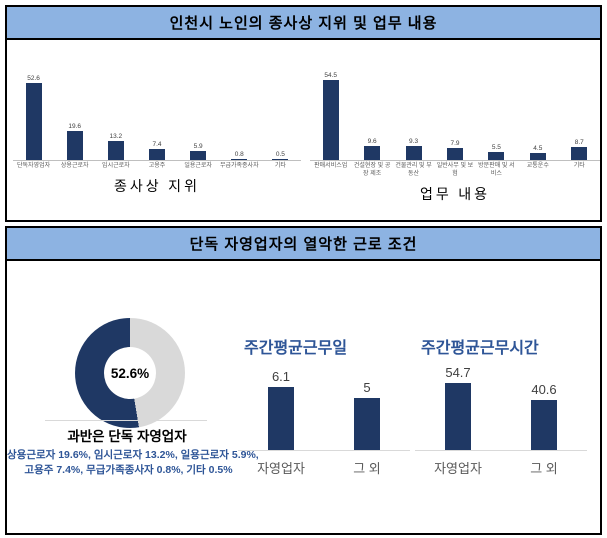 The width and height of the screenshot is (607, 538). What do you see at coordinates (157, 144) in the screenshot?
I see `bar-value-label: 7.4` at bounding box center [157, 144].